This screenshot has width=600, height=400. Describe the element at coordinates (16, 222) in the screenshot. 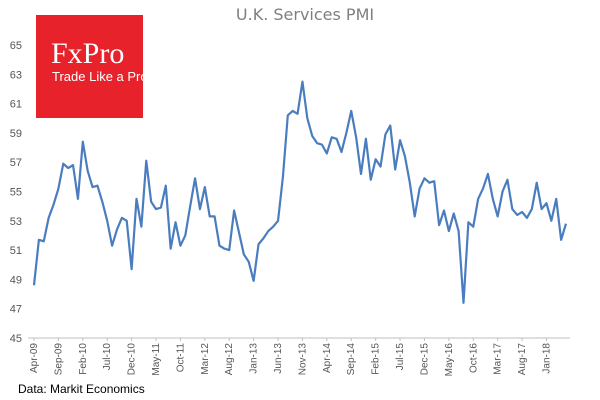

I see `y-tick-label: 53` at that location.